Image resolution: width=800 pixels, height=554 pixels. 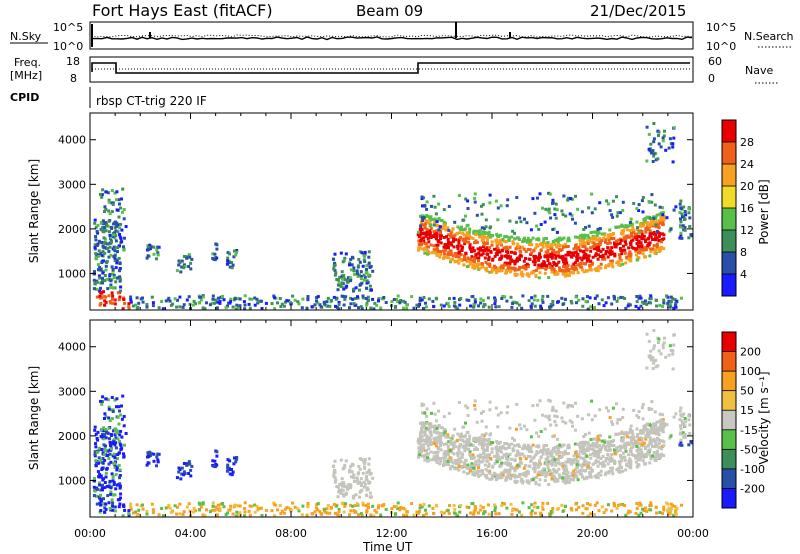 What do you see at coordinates (72, 273) in the screenshot?
I see `y-tick-label: 1000` at bounding box center [72, 273].